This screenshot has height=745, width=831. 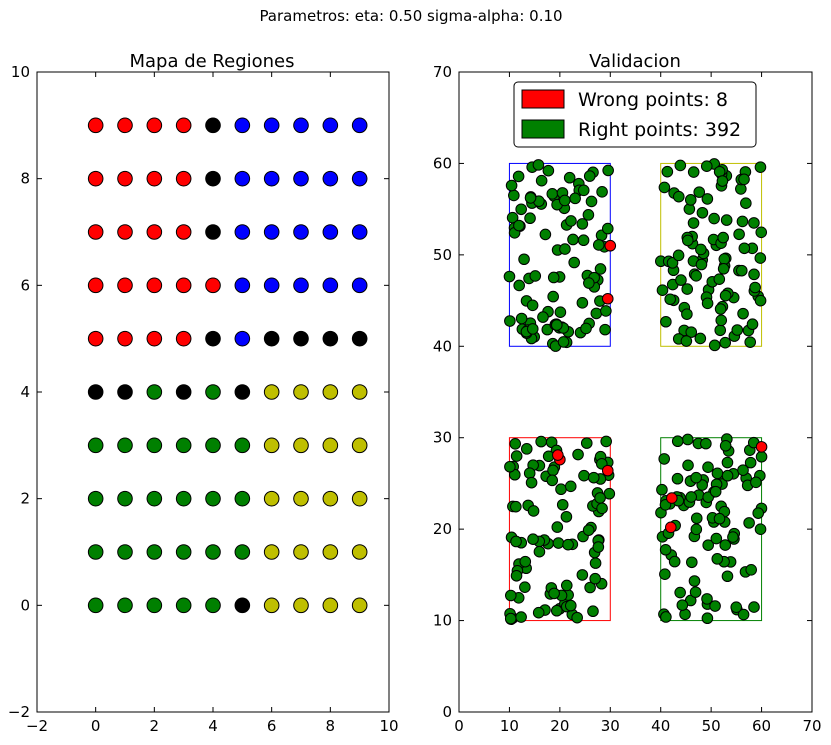 What do you see at coordinates (635, 61) in the screenshot?
I see `chart-title: Validacion` at bounding box center [635, 61].